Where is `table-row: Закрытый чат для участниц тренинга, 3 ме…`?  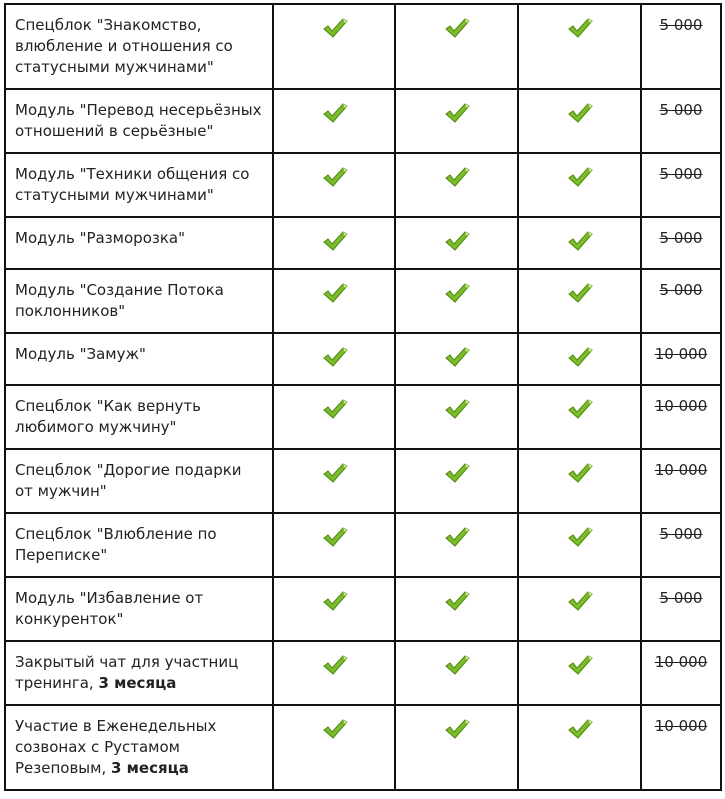 table-row: Закрытый чат для участниц тренинга, 3 ме… is located at coordinates (363, 673).